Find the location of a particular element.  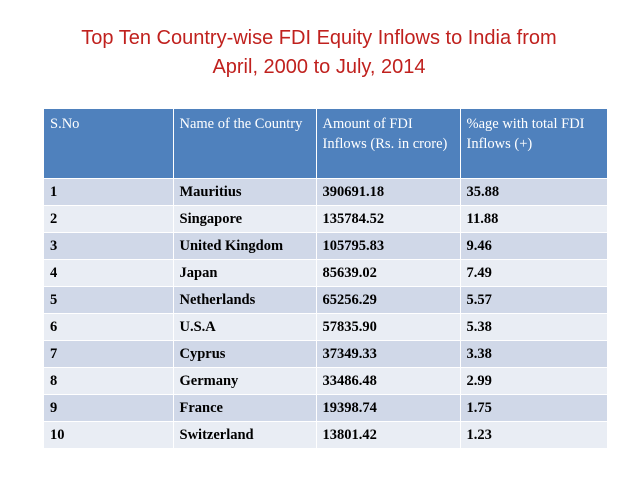

cell-fdi-amount: 33486.48 is located at coordinates (388, 381).